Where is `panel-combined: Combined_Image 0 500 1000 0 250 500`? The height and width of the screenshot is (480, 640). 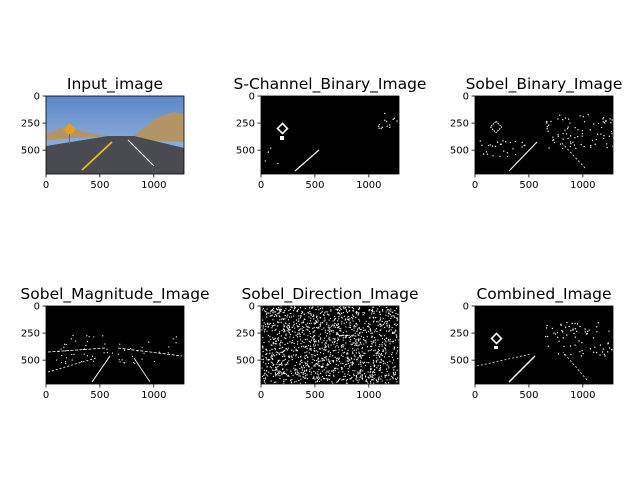 panel-combined: Combined_Image 0 500 1000 0 250 500 is located at coordinates (532, 343).